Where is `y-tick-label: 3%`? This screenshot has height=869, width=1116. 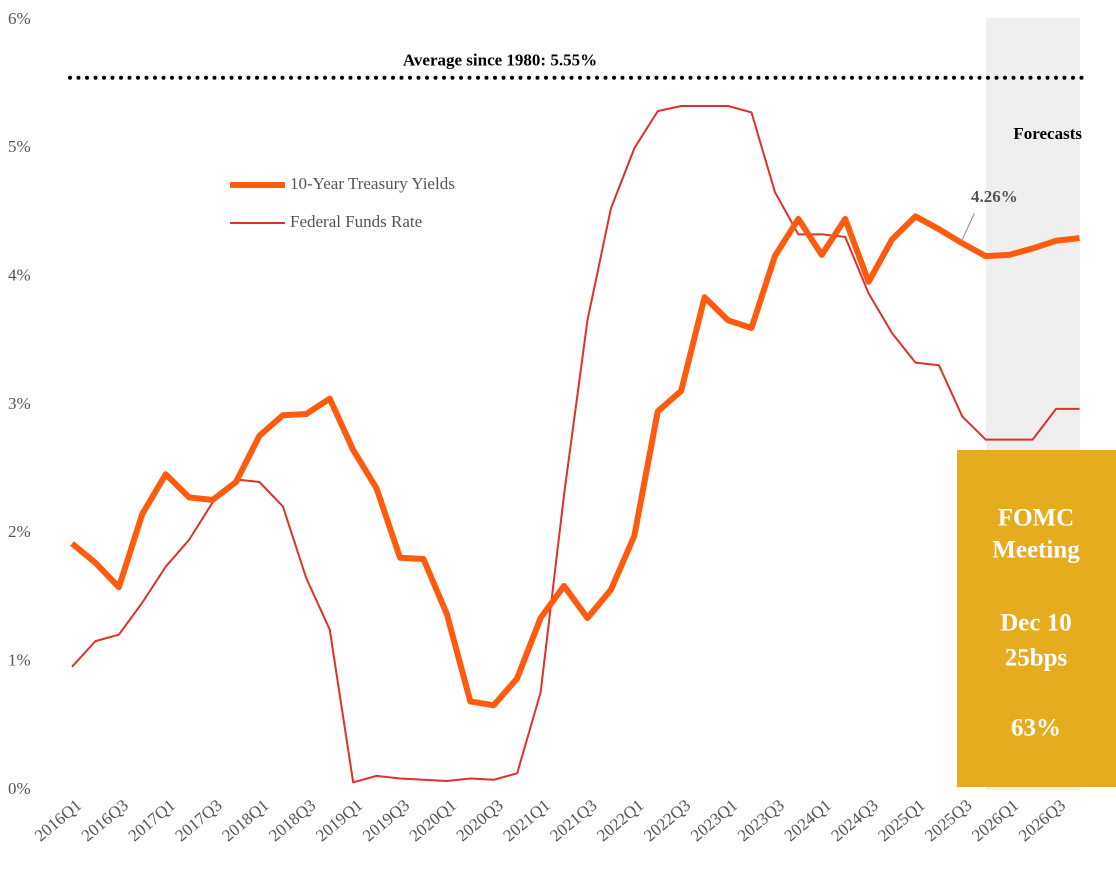 y-tick-label: 3% is located at coordinates (19, 403).